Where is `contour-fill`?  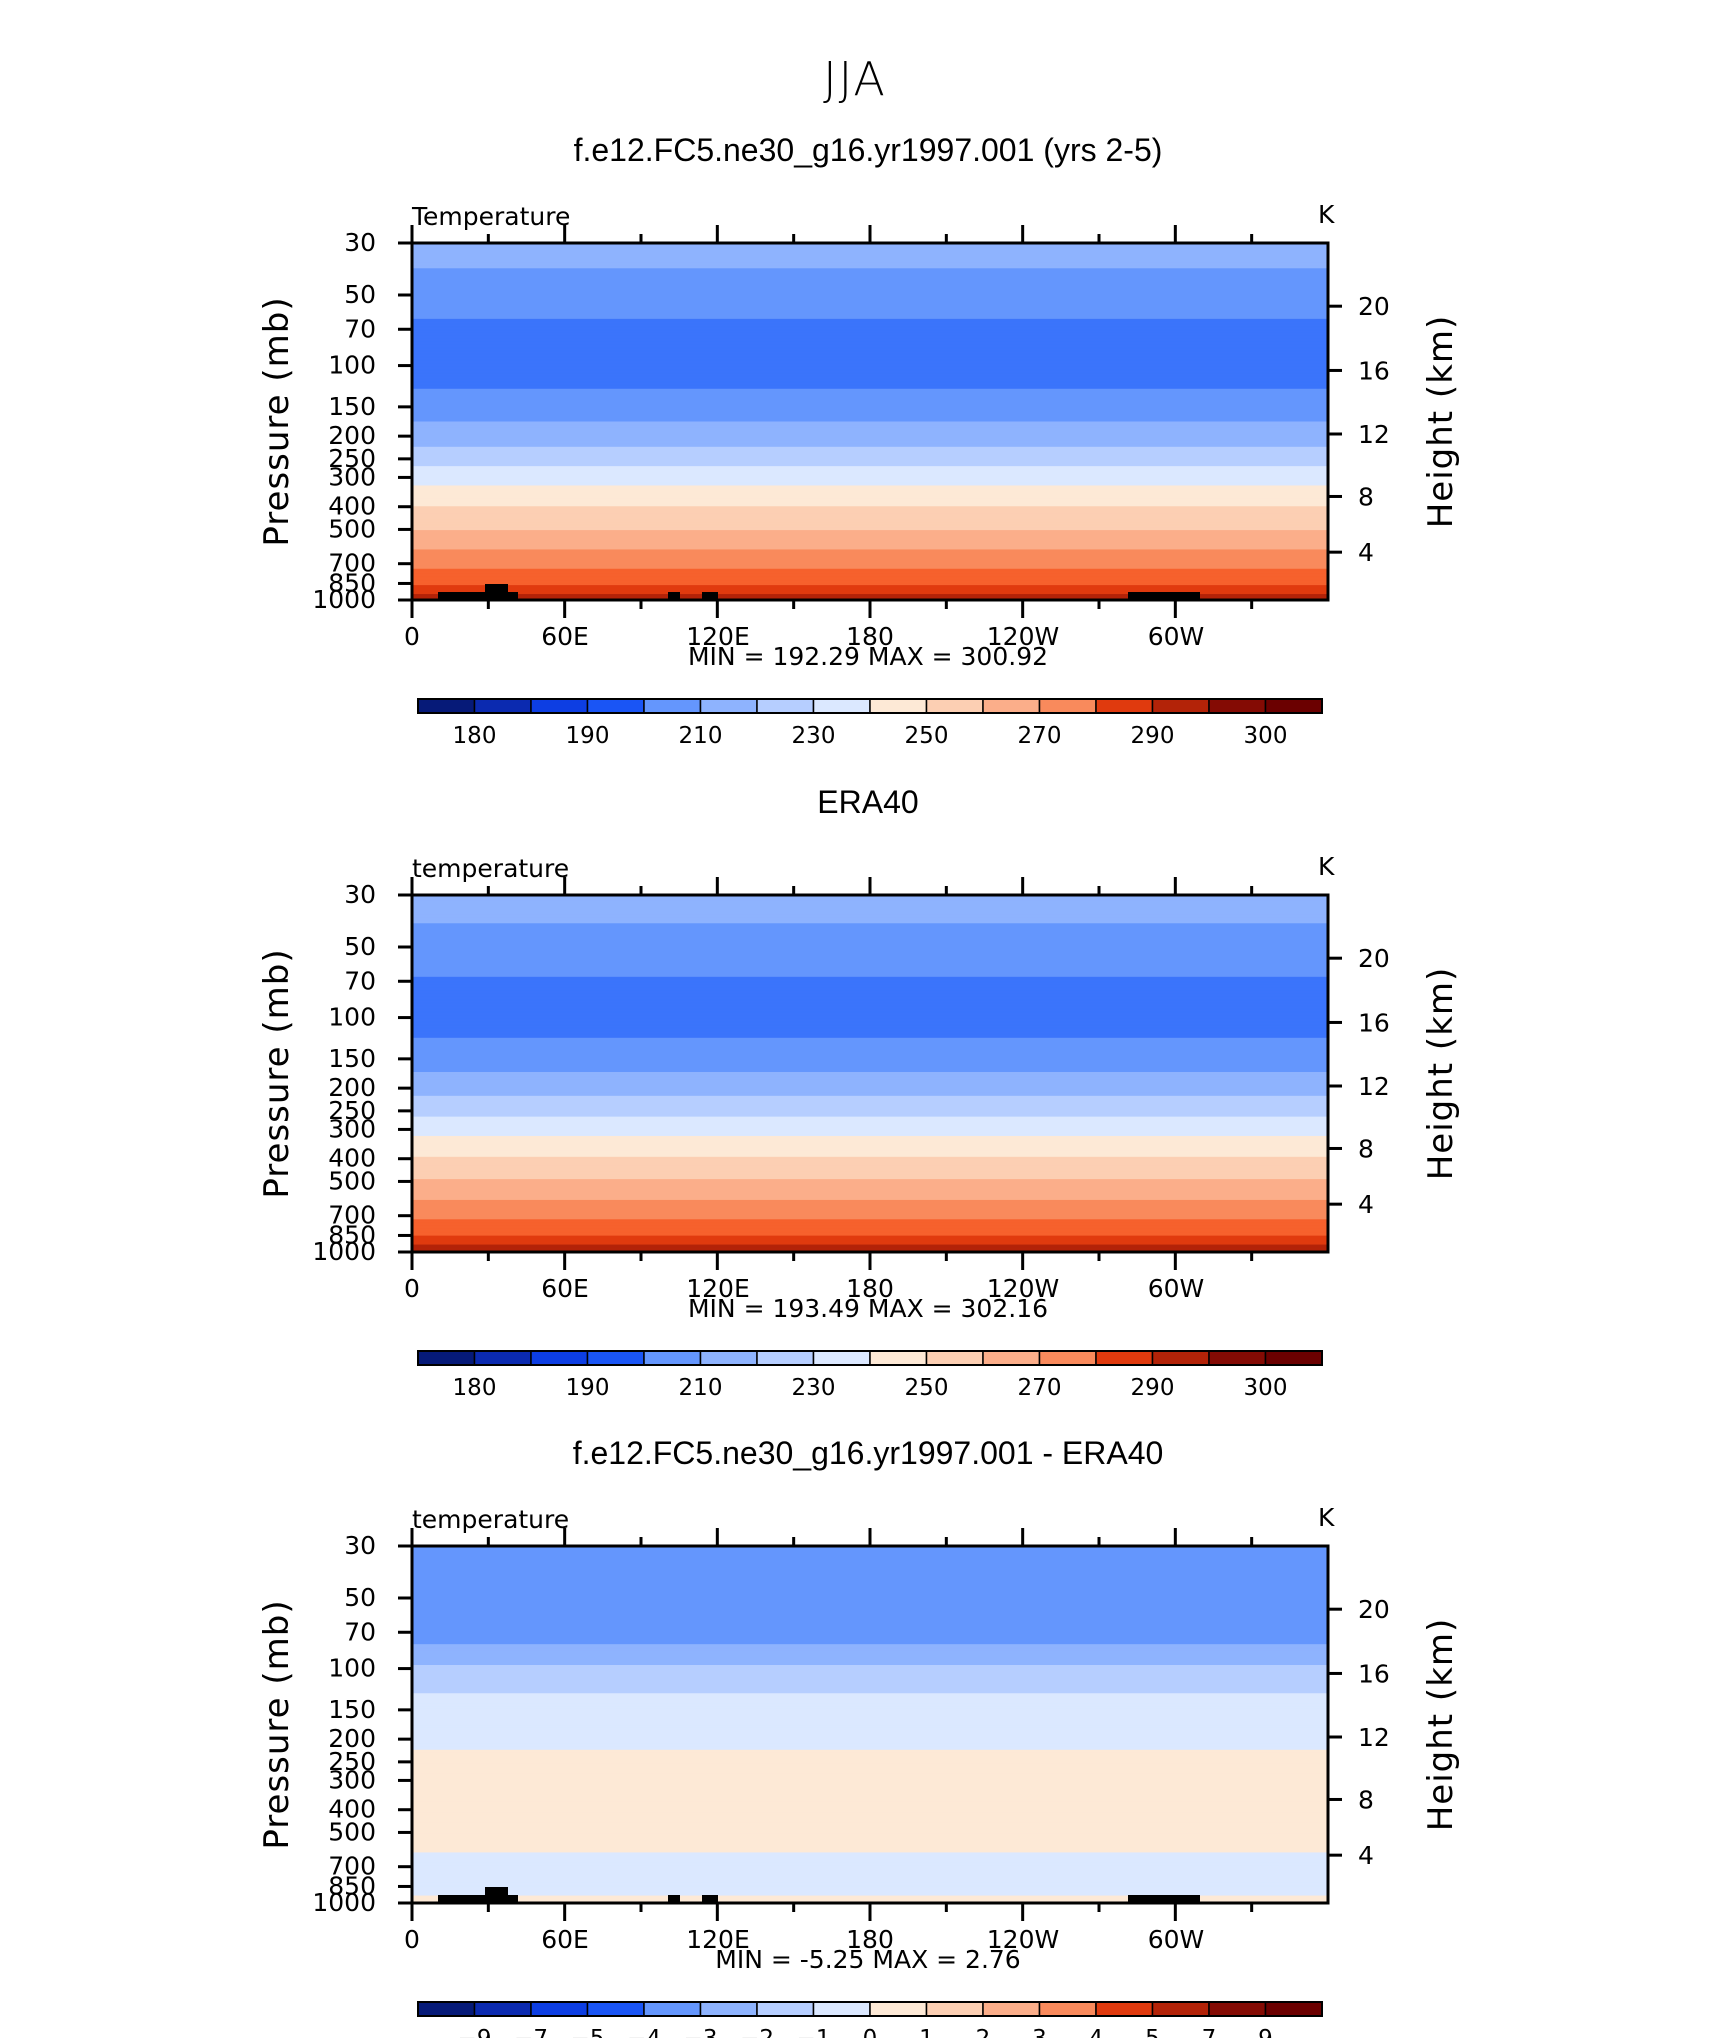 contour-fill is located at coordinates (870, 421).